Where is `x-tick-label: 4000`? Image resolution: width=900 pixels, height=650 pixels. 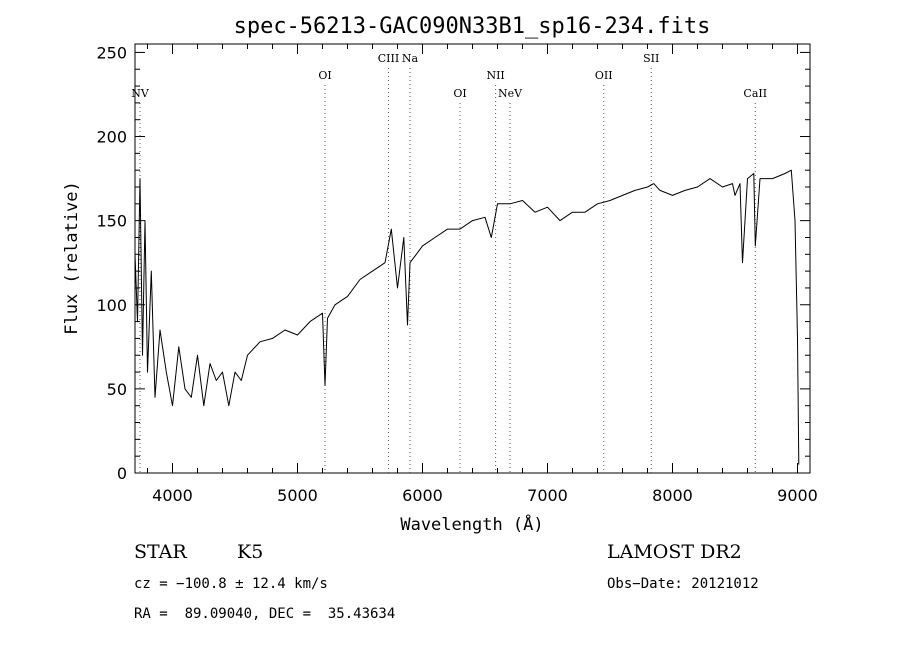
x-tick-label: 4000 is located at coordinates (172, 495).